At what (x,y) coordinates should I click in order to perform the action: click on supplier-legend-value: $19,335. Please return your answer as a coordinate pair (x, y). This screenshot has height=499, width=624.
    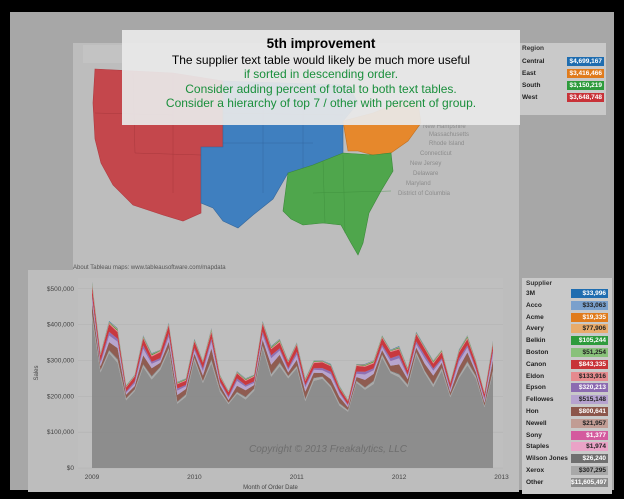
    Looking at the image, I should click on (589, 317).